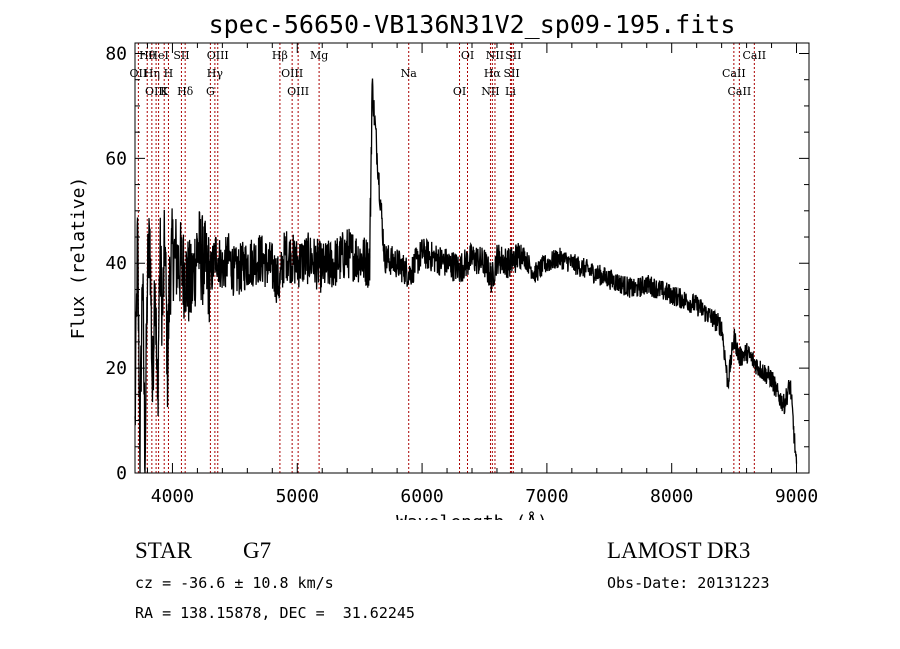 The width and height of the screenshot is (900, 649). I want to click on spectral-line-label: G, so click(210, 91).